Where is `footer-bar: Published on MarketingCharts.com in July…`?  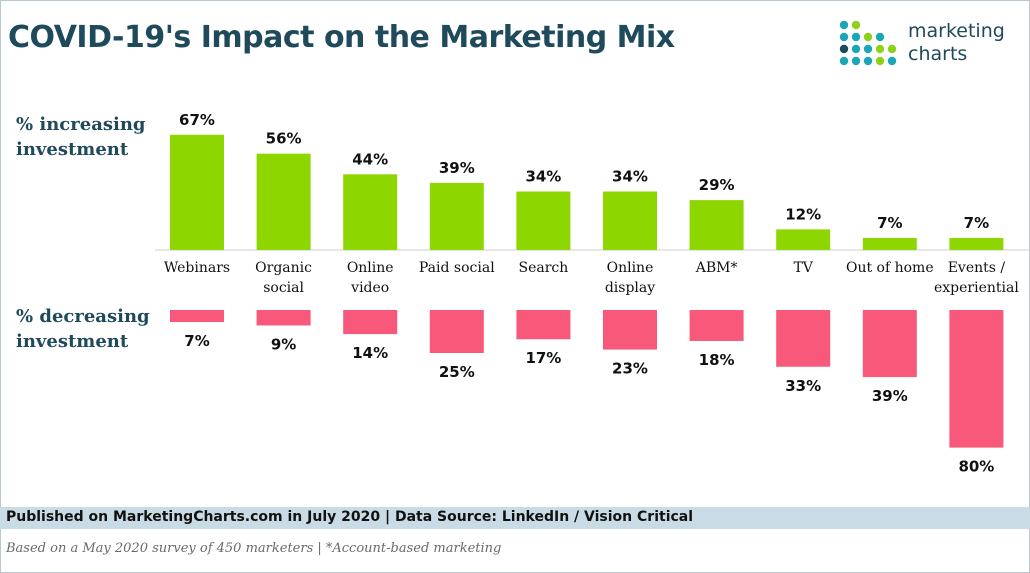
footer-bar: Published on MarketingCharts.com in July… is located at coordinates (515, 518).